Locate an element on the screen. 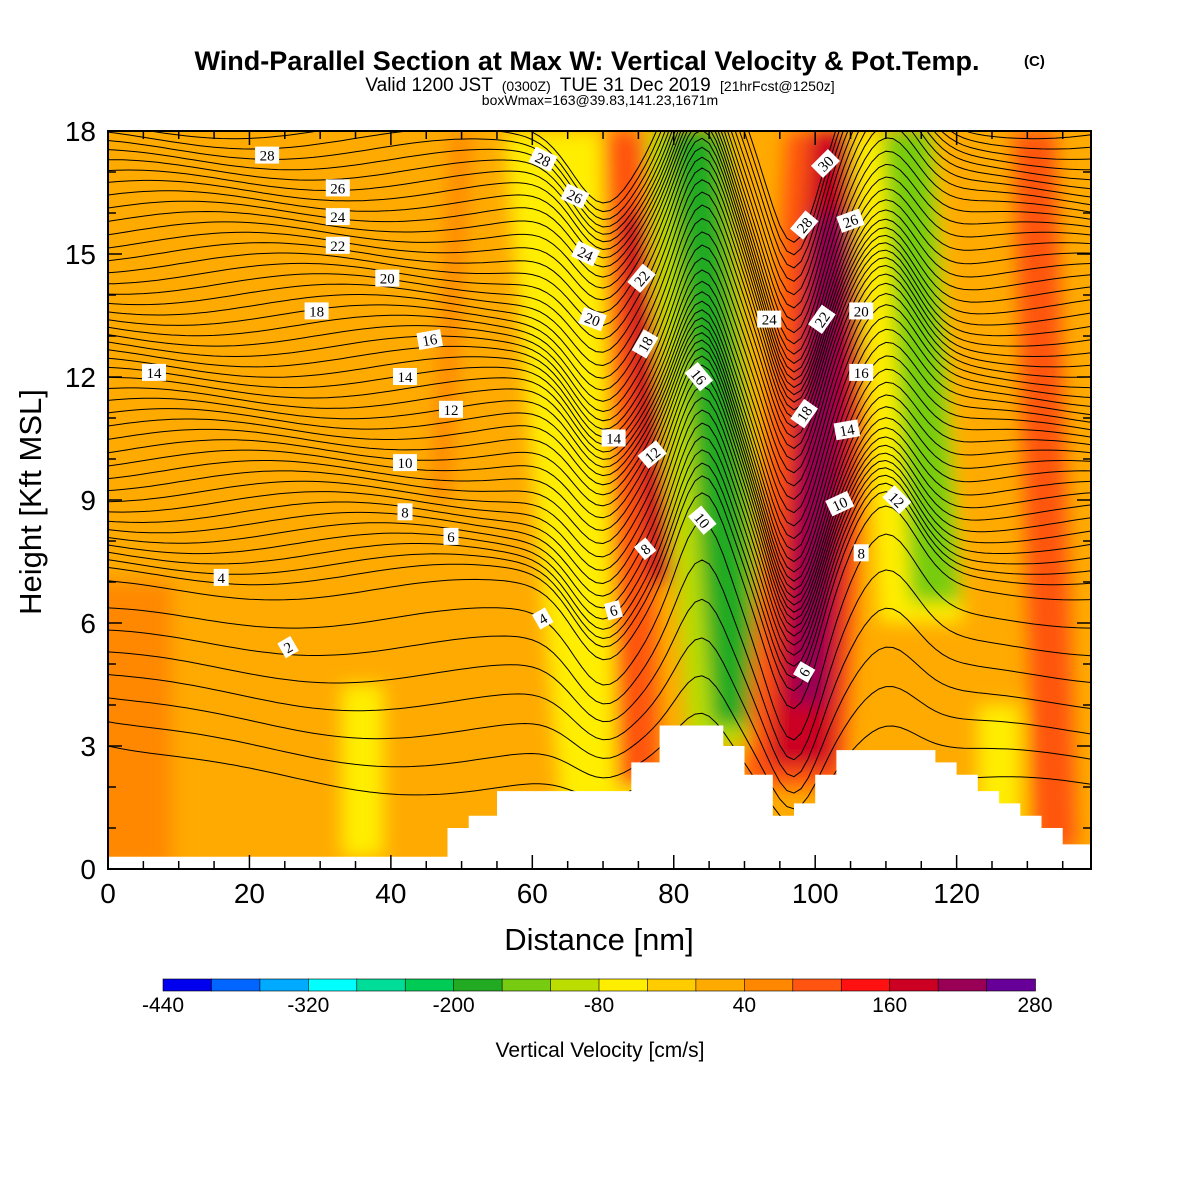 This screenshot has width=1200, height=1200. y-tick-label: 15 is located at coordinates (80, 254).